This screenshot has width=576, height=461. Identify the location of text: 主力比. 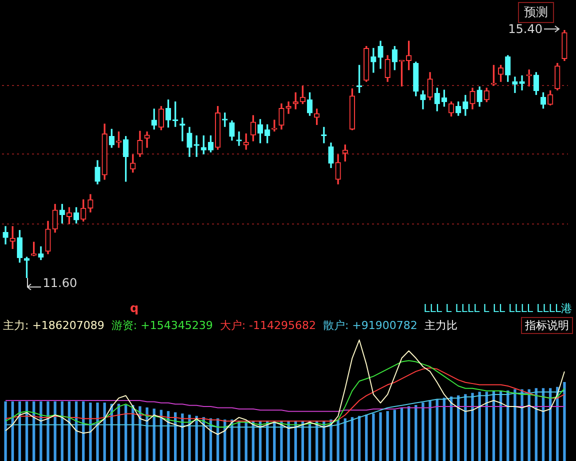
(441, 325).